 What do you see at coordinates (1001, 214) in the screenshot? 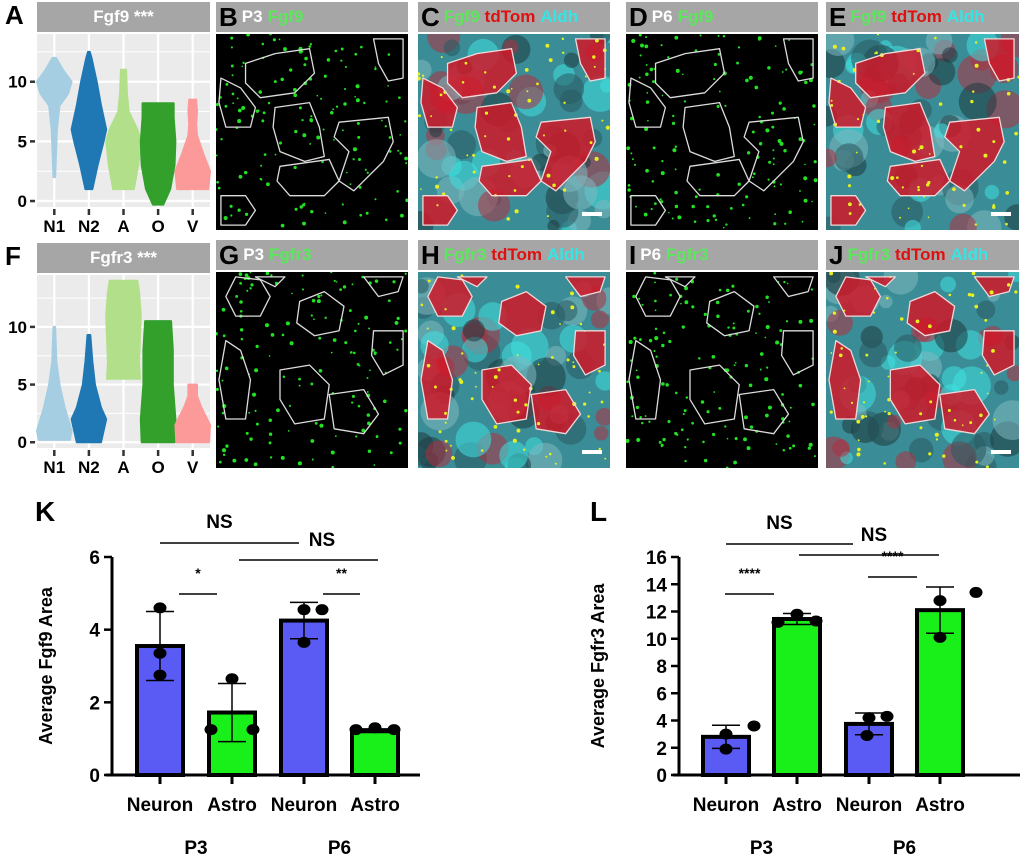
I see `scale-bar` at bounding box center [1001, 214].